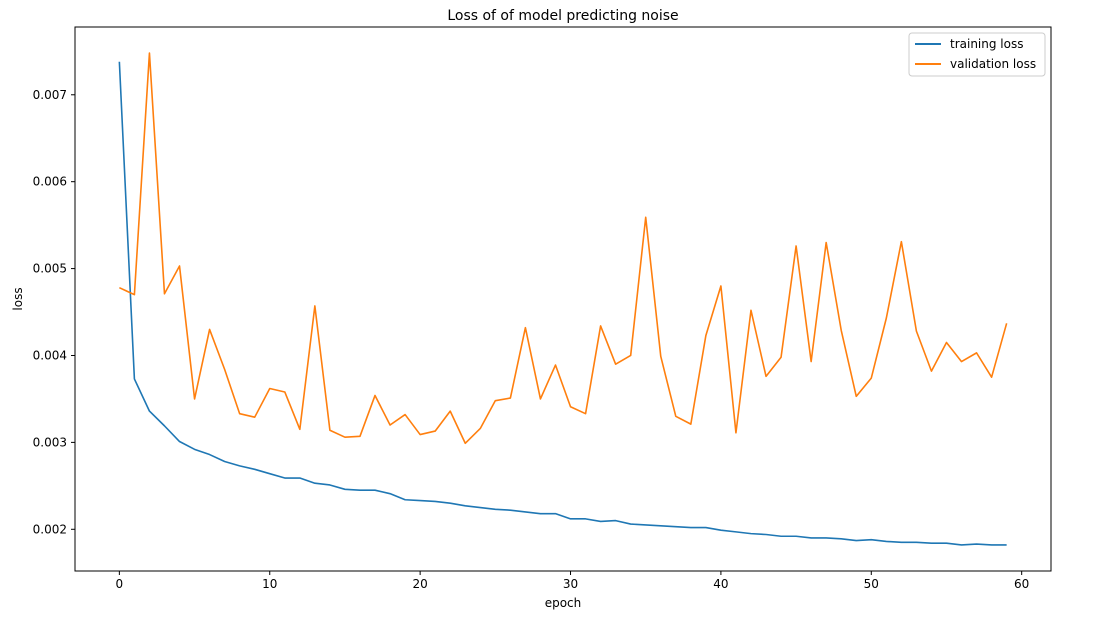 The image size is (1103, 628). What do you see at coordinates (419, 584) in the screenshot?
I see `x-tick-label: 20` at bounding box center [419, 584].